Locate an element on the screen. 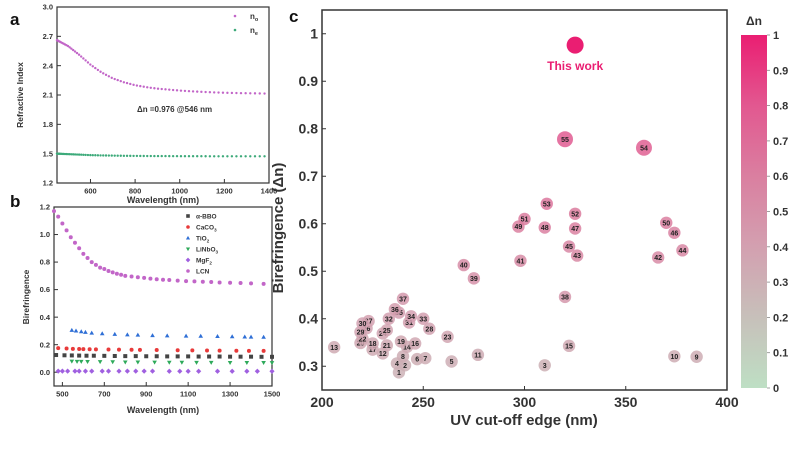 The image size is (799, 450). panel-a-y-tick-label: 3.0 is located at coordinates (48, 7).